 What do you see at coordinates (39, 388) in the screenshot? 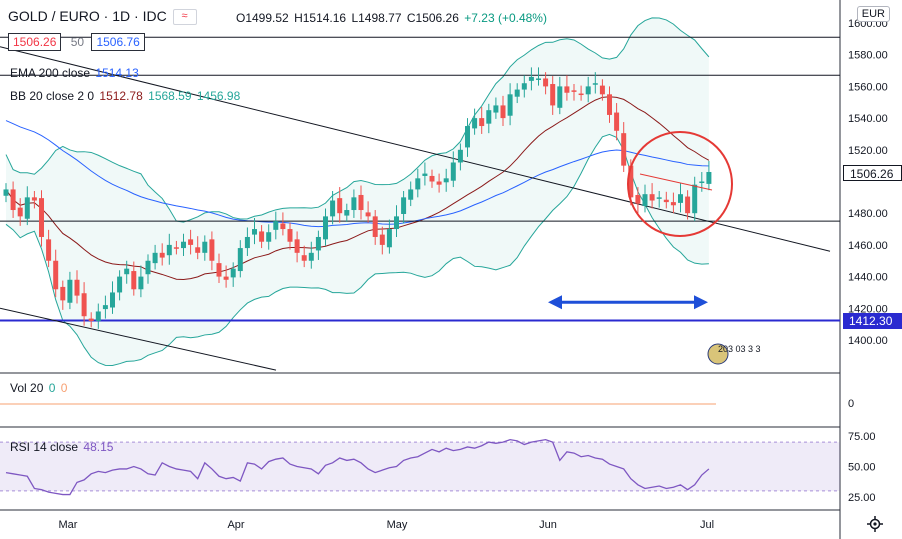
I see `volume-legend: Vol 20 0 0` at bounding box center [39, 388].